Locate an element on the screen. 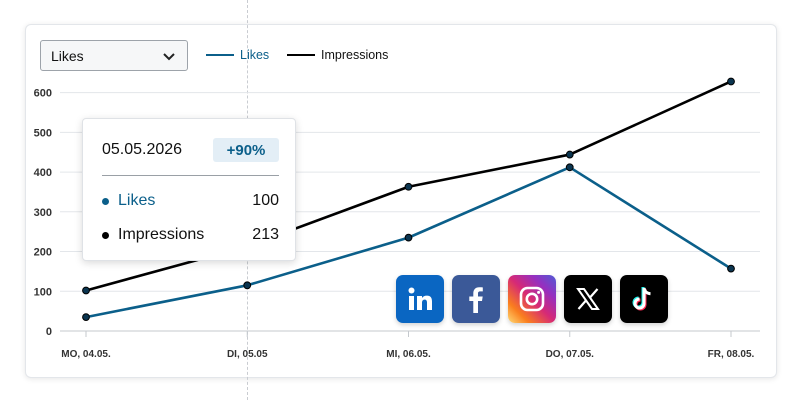  x-tick-label: MI, 06.05. is located at coordinates (408, 354).